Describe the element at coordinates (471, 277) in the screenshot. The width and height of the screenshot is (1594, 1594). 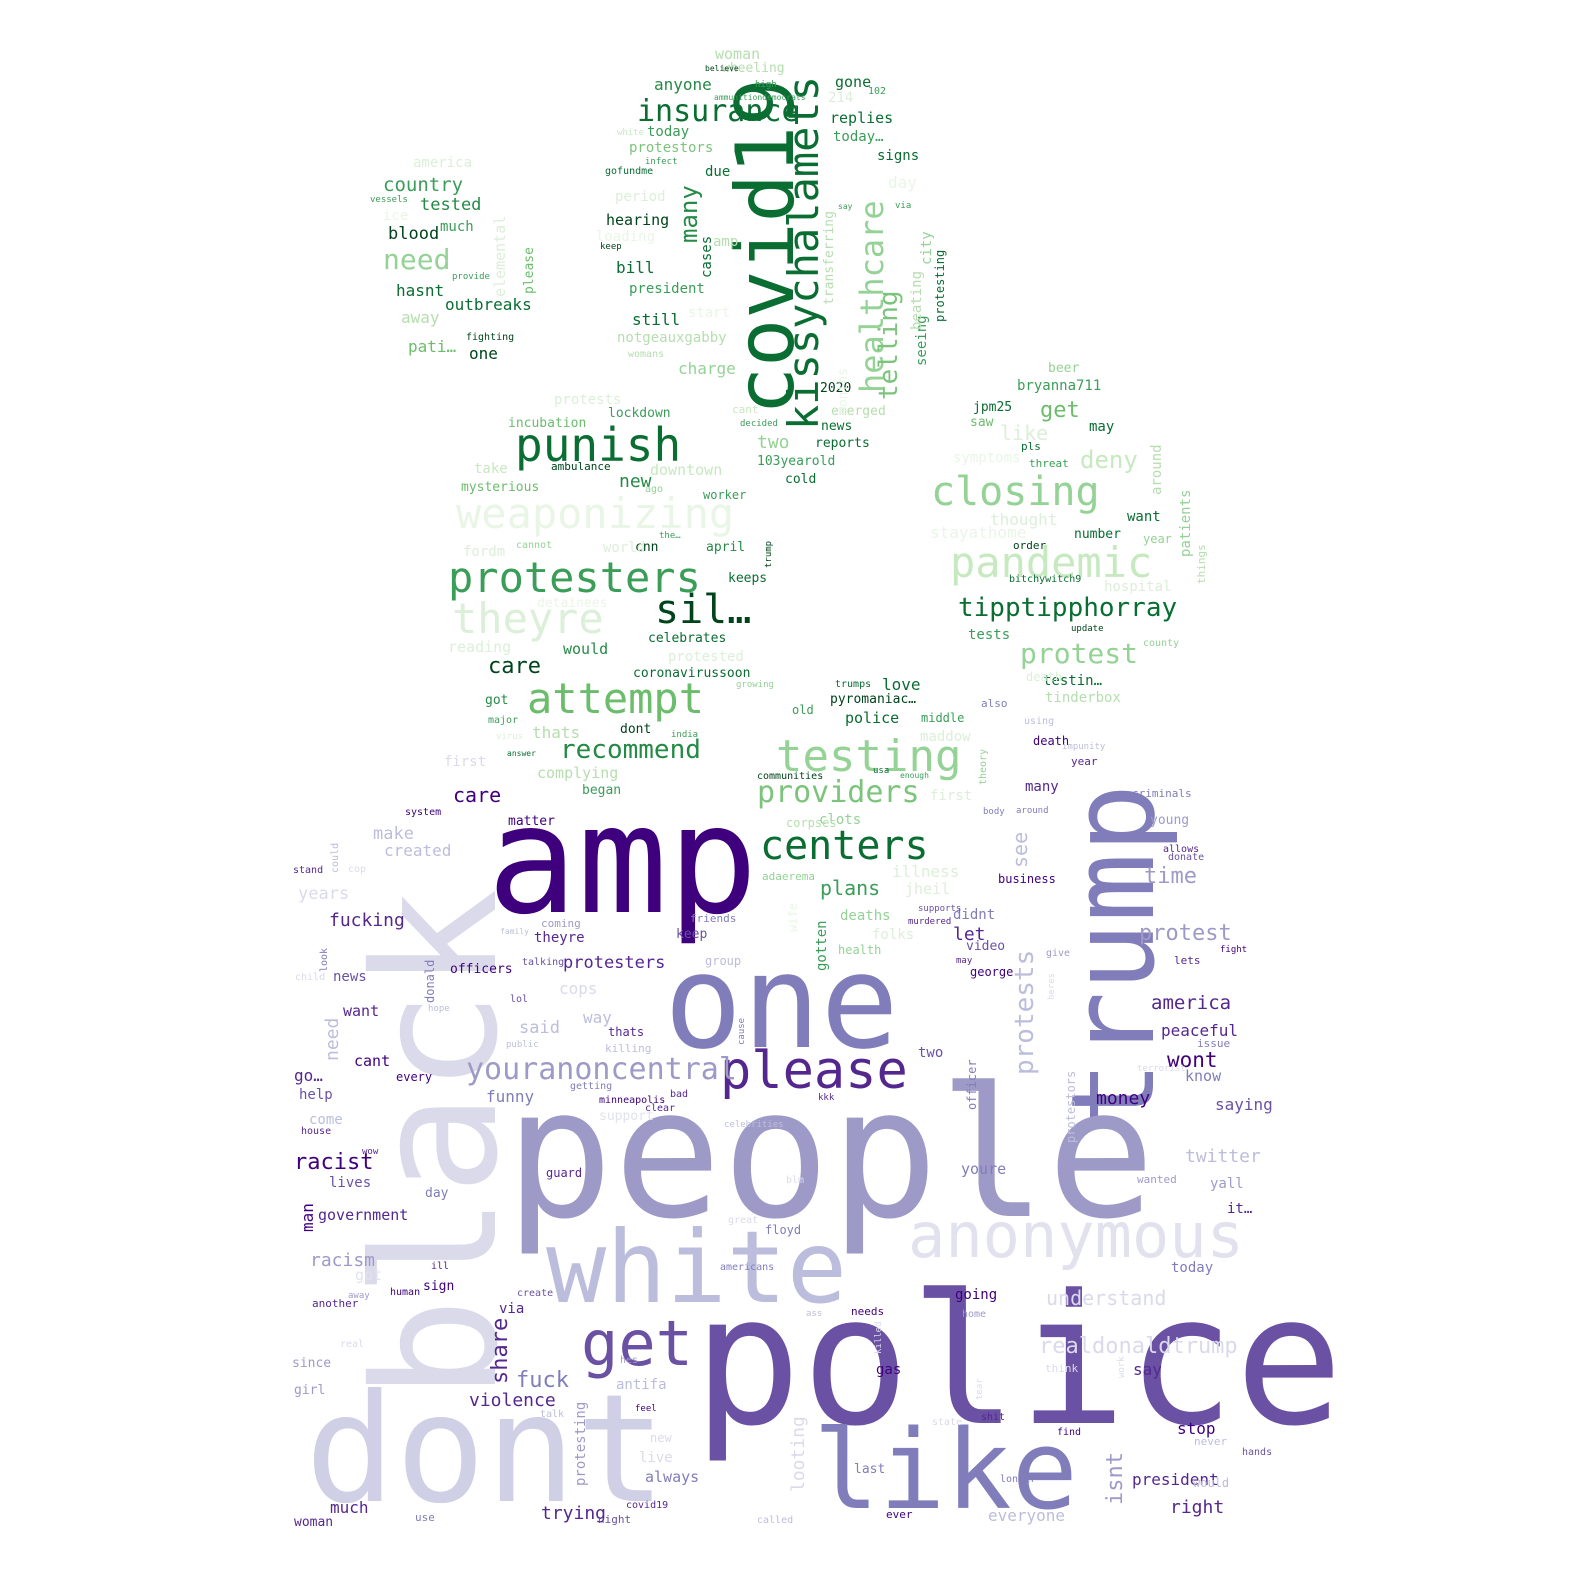
I see `word: provide` at that location.